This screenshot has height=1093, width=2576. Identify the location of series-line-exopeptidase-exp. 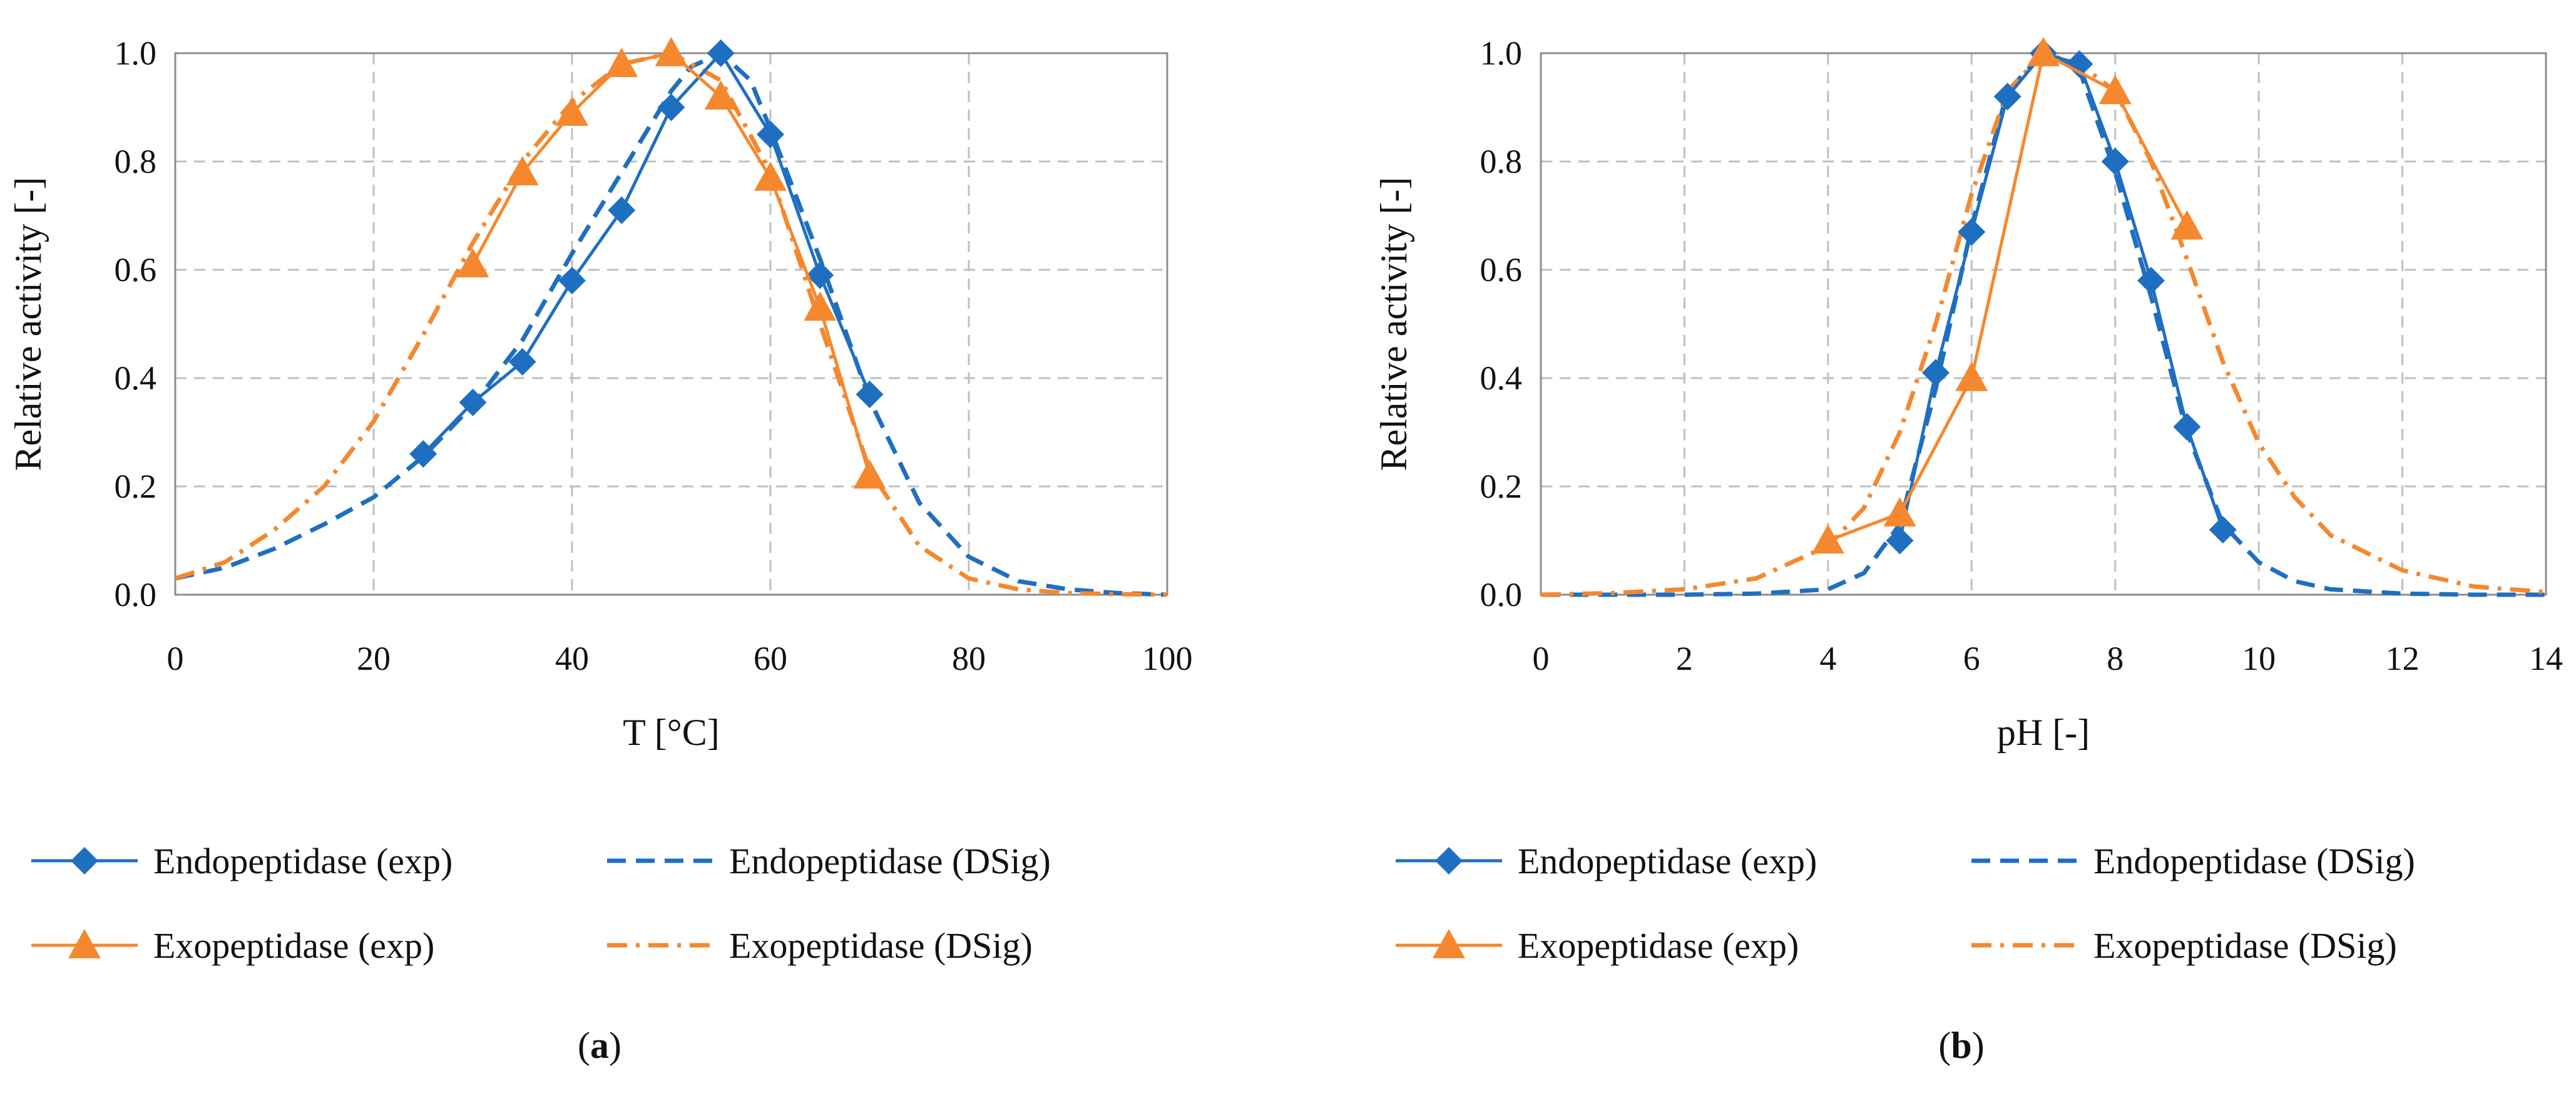
(2008, 296).